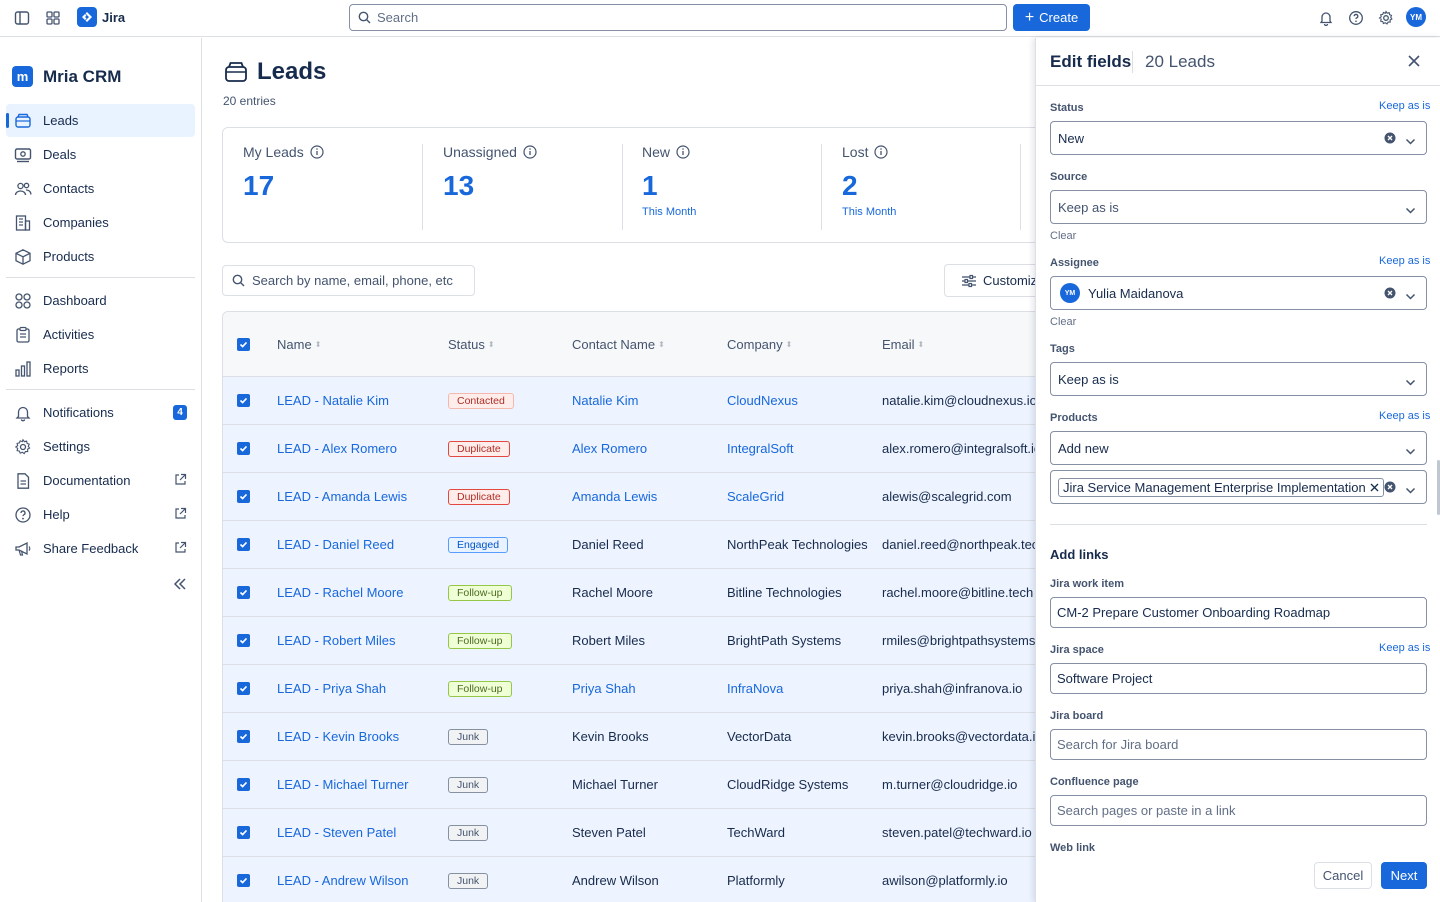 Image resolution: width=1440 pixels, height=902 pixels. Describe the element at coordinates (332, 688) in the screenshot. I see `lead-name-link: LEAD - Priya Shah` at that location.